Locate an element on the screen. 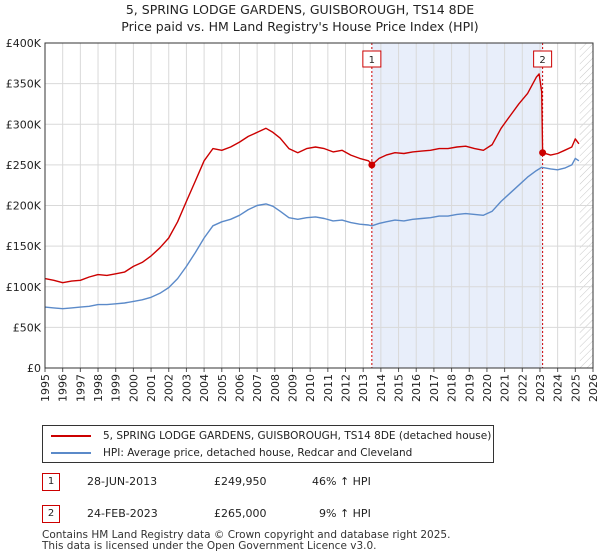 The height and width of the screenshot is (560, 600). sale-hpi-change: 46% ↑ HPI is located at coordinates (341, 481).